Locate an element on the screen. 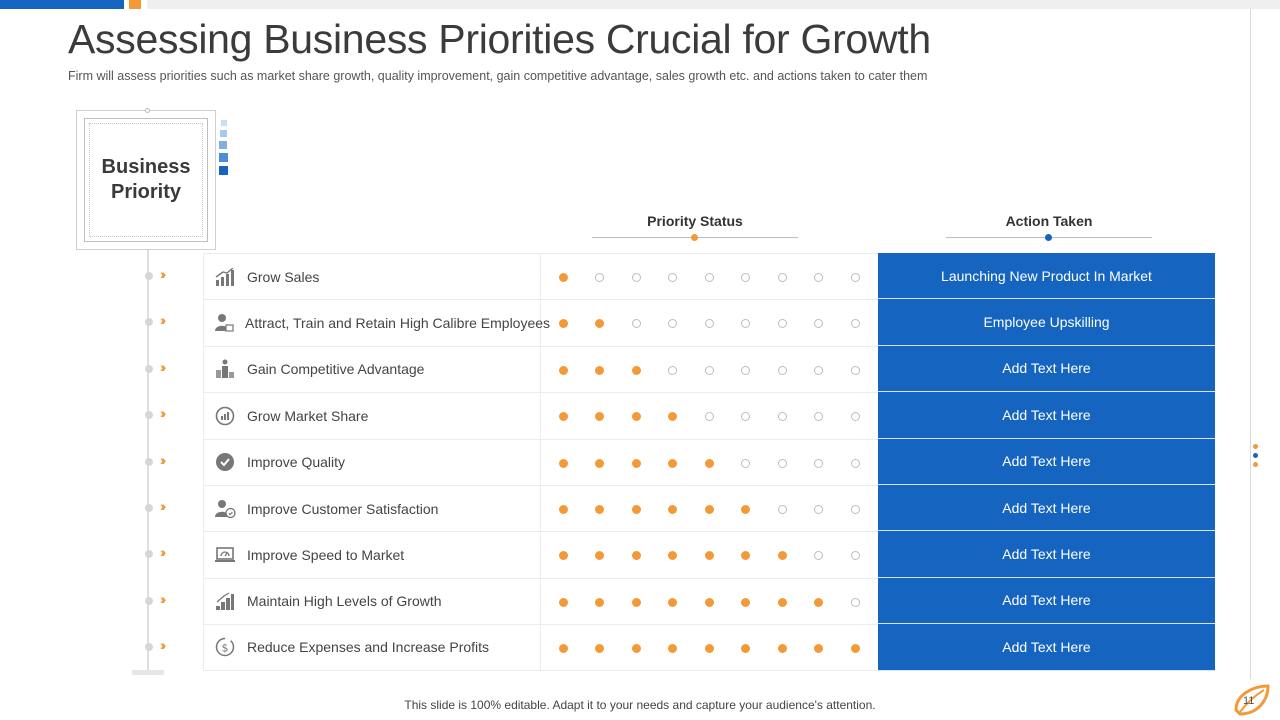 The height and width of the screenshot is (720, 1280). side-decoration-dots is located at coordinates (1256, 457).